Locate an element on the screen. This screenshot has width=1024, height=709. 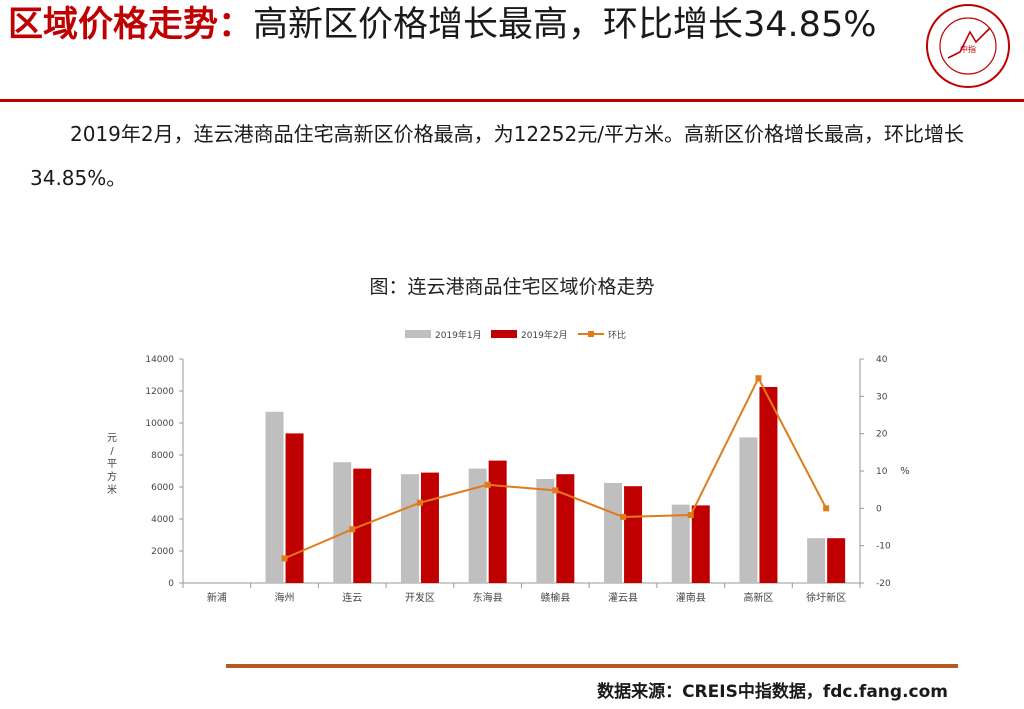
y-axis-label-char: 米 is located at coordinates (112, 489).